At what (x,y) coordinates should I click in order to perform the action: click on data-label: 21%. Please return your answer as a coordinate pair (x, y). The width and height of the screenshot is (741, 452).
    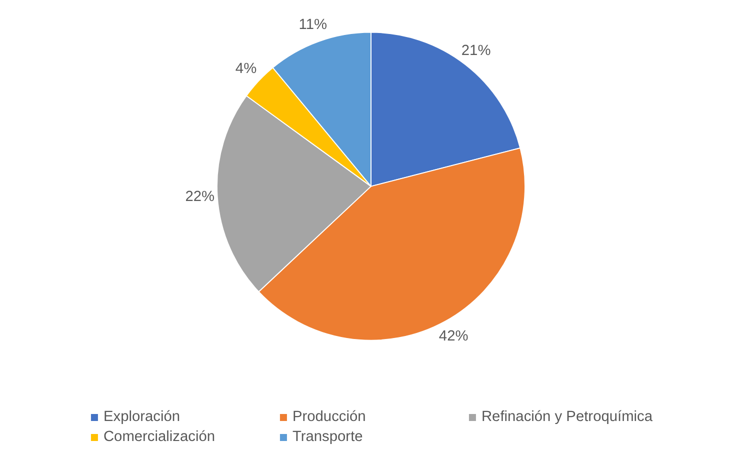
    Looking at the image, I should click on (476, 50).